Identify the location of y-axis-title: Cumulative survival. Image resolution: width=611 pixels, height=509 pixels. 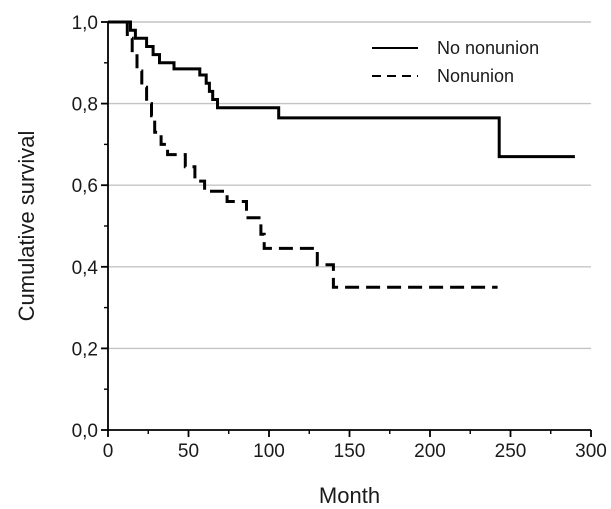
(26, 226).